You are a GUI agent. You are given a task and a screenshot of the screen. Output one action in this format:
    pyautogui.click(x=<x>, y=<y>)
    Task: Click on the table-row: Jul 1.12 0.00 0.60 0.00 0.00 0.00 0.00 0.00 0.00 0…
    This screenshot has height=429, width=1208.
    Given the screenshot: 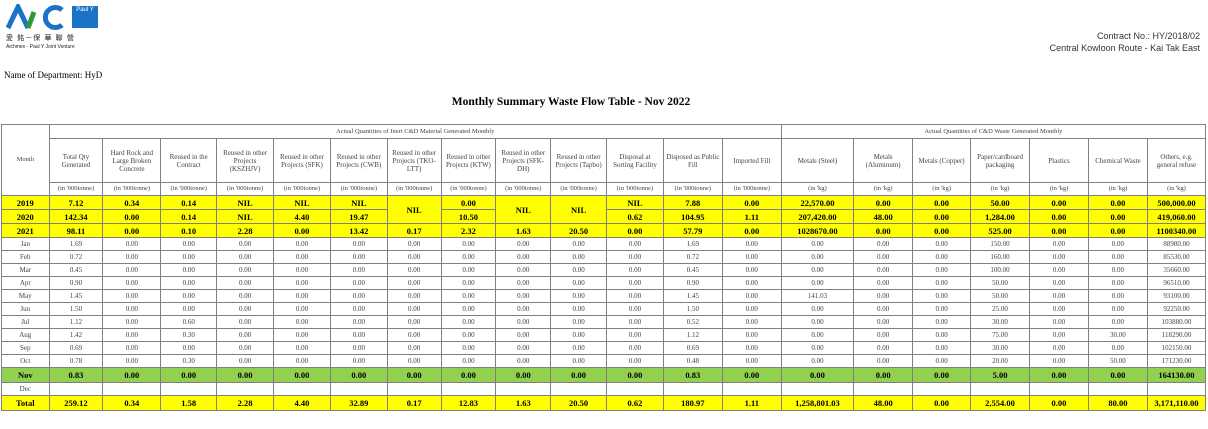 What is the action you would take?
    pyautogui.click(x=604, y=322)
    